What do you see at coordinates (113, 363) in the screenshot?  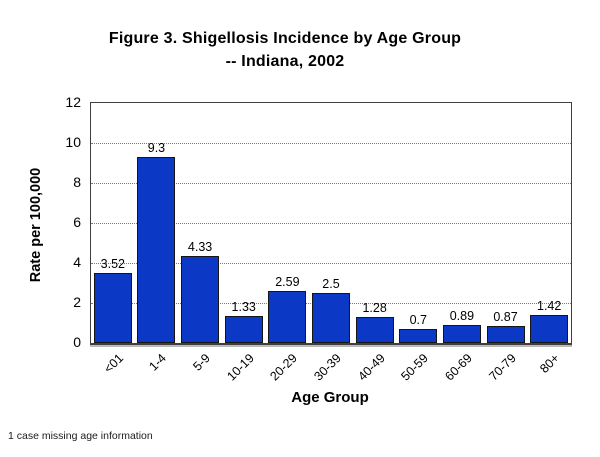 I see `x-tick-label: <01` at bounding box center [113, 363].